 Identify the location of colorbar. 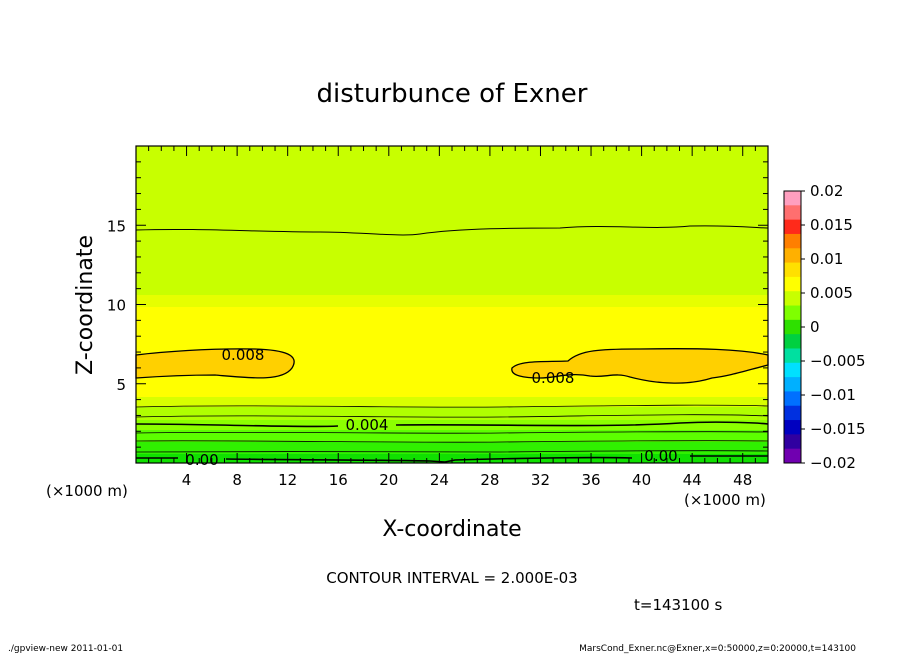
(794, 327).